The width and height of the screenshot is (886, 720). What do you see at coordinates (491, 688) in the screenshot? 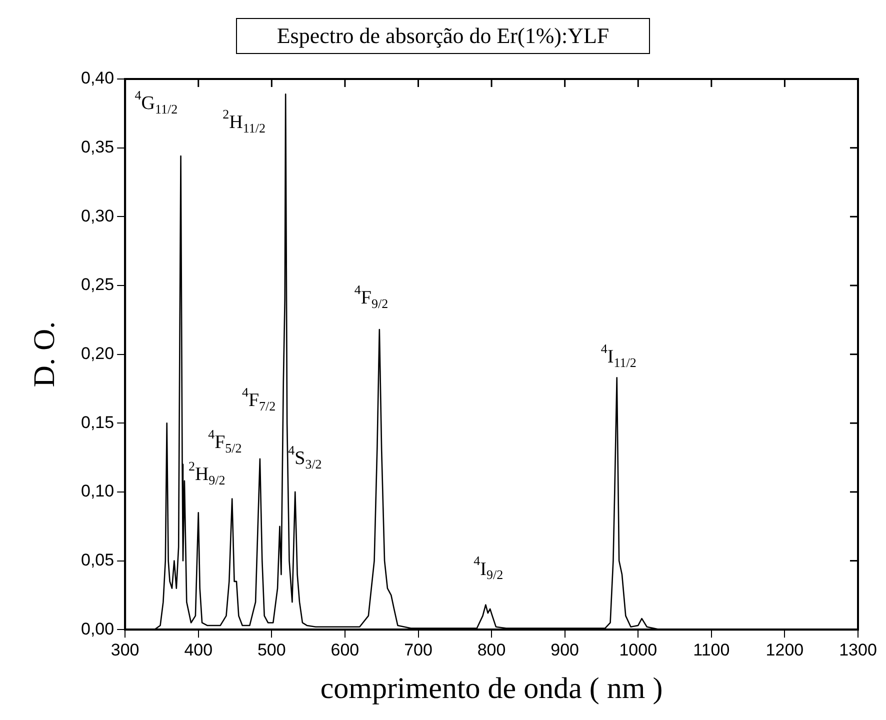
I see `x-axis-title: comprimento de onda ( nm )` at bounding box center [491, 688].